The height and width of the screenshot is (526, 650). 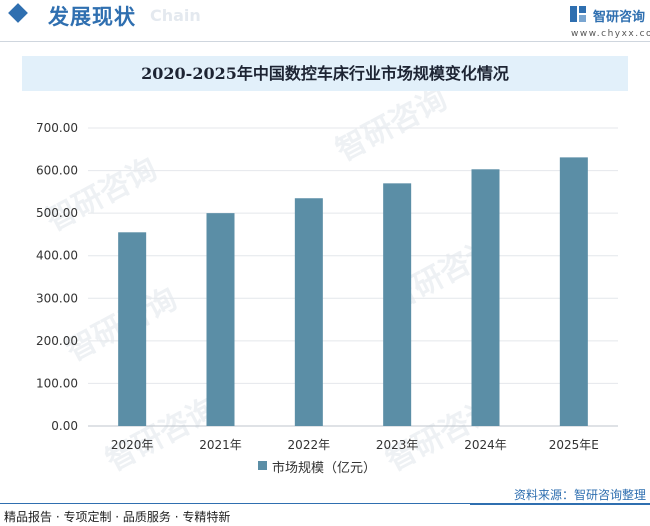 What do you see at coordinates (610, 34) in the screenshot?
I see `brand-url: www.chyxx.com` at bounding box center [610, 34].